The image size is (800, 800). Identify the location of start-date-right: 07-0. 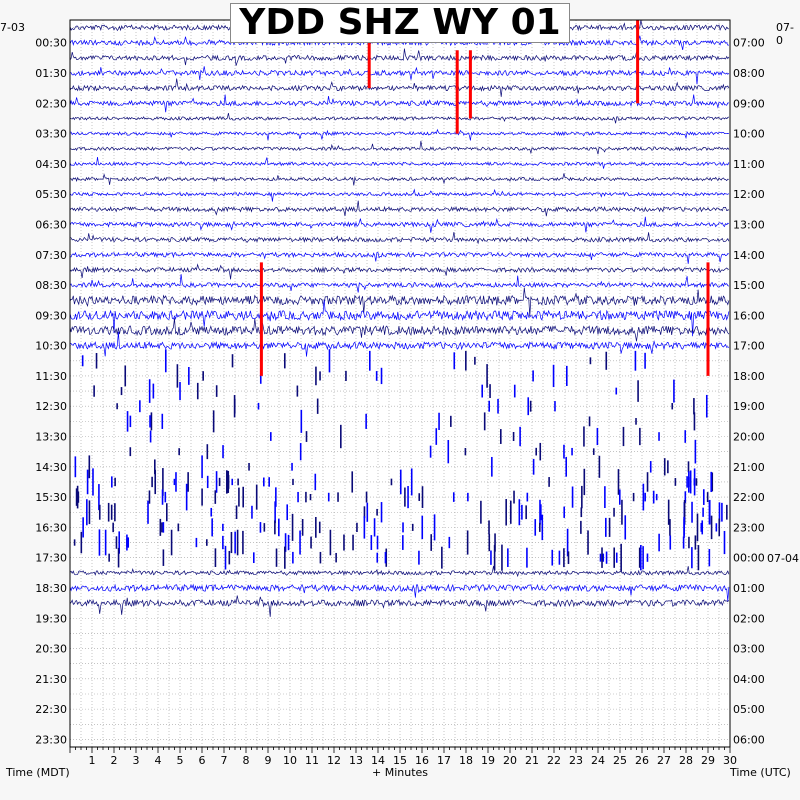
(785, 34).